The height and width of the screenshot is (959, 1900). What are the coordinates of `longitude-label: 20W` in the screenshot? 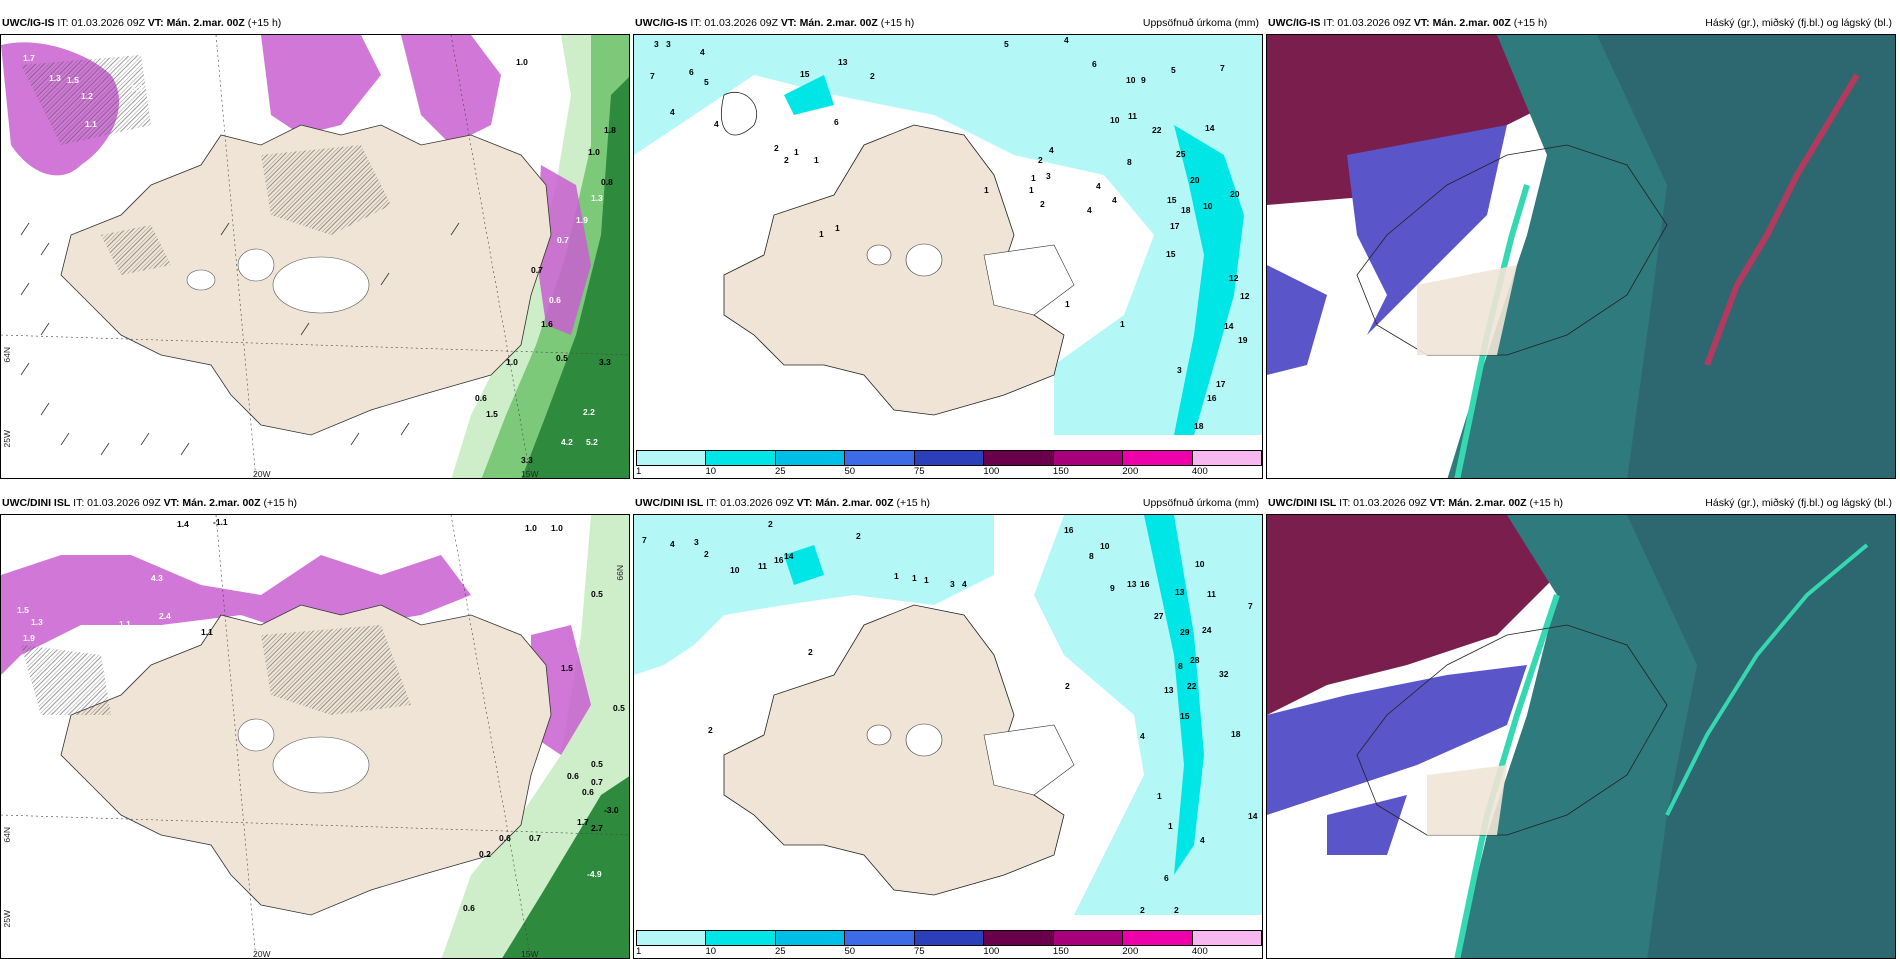 It's located at (262, 474).